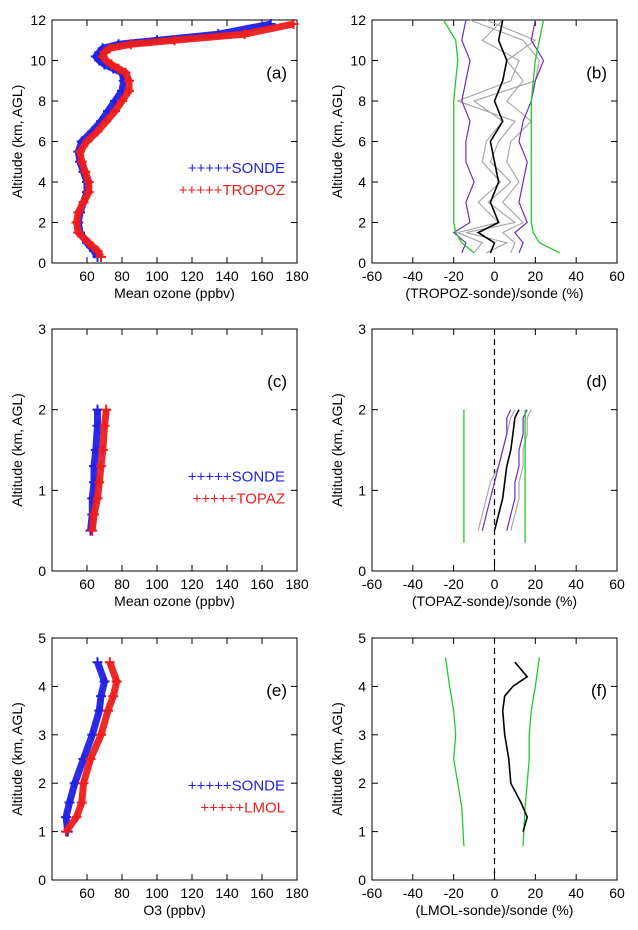 Image resolution: width=638 pixels, height=930 pixels. What do you see at coordinates (227, 584) in the screenshot?
I see `x-tick-label: 140` at bounding box center [227, 584].